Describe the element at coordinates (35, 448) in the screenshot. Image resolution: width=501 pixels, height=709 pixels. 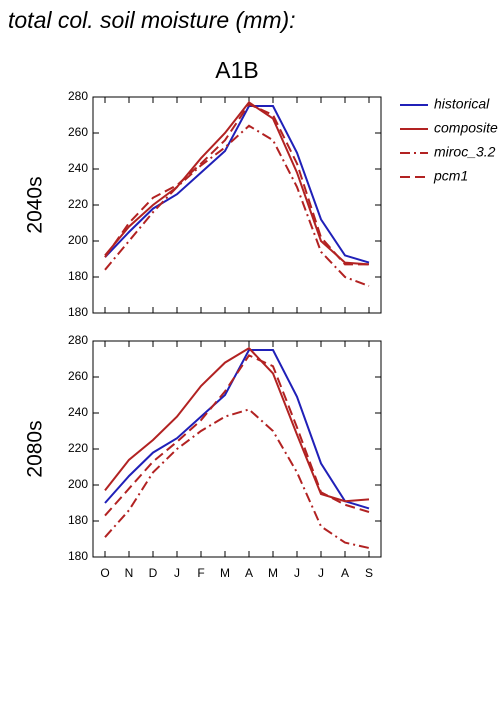
I see `y-axis-label: 2080s` at that location.